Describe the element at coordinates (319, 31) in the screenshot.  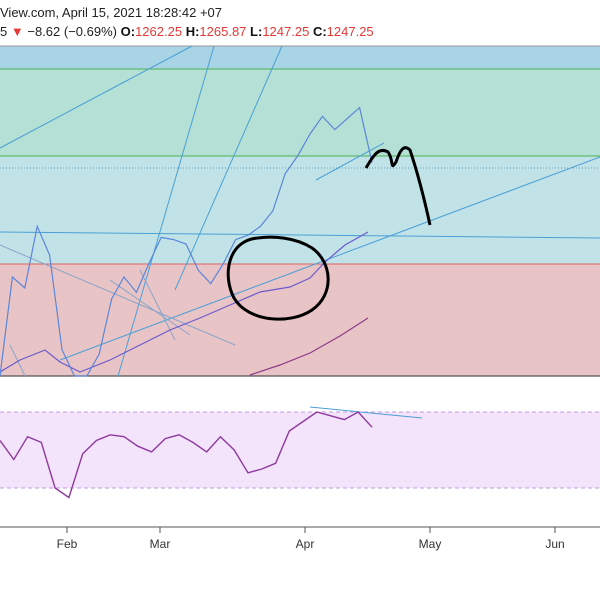
I see `close-label: C:` at that location.